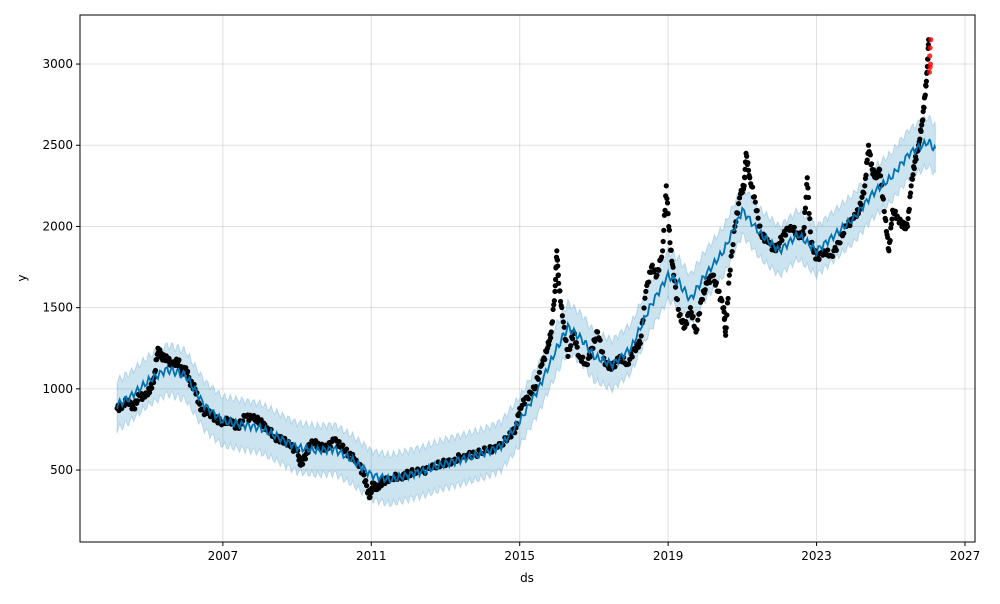  What do you see at coordinates (527, 578) in the screenshot?
I see `x-axis-label: ds` at bounding box center [527, 578].